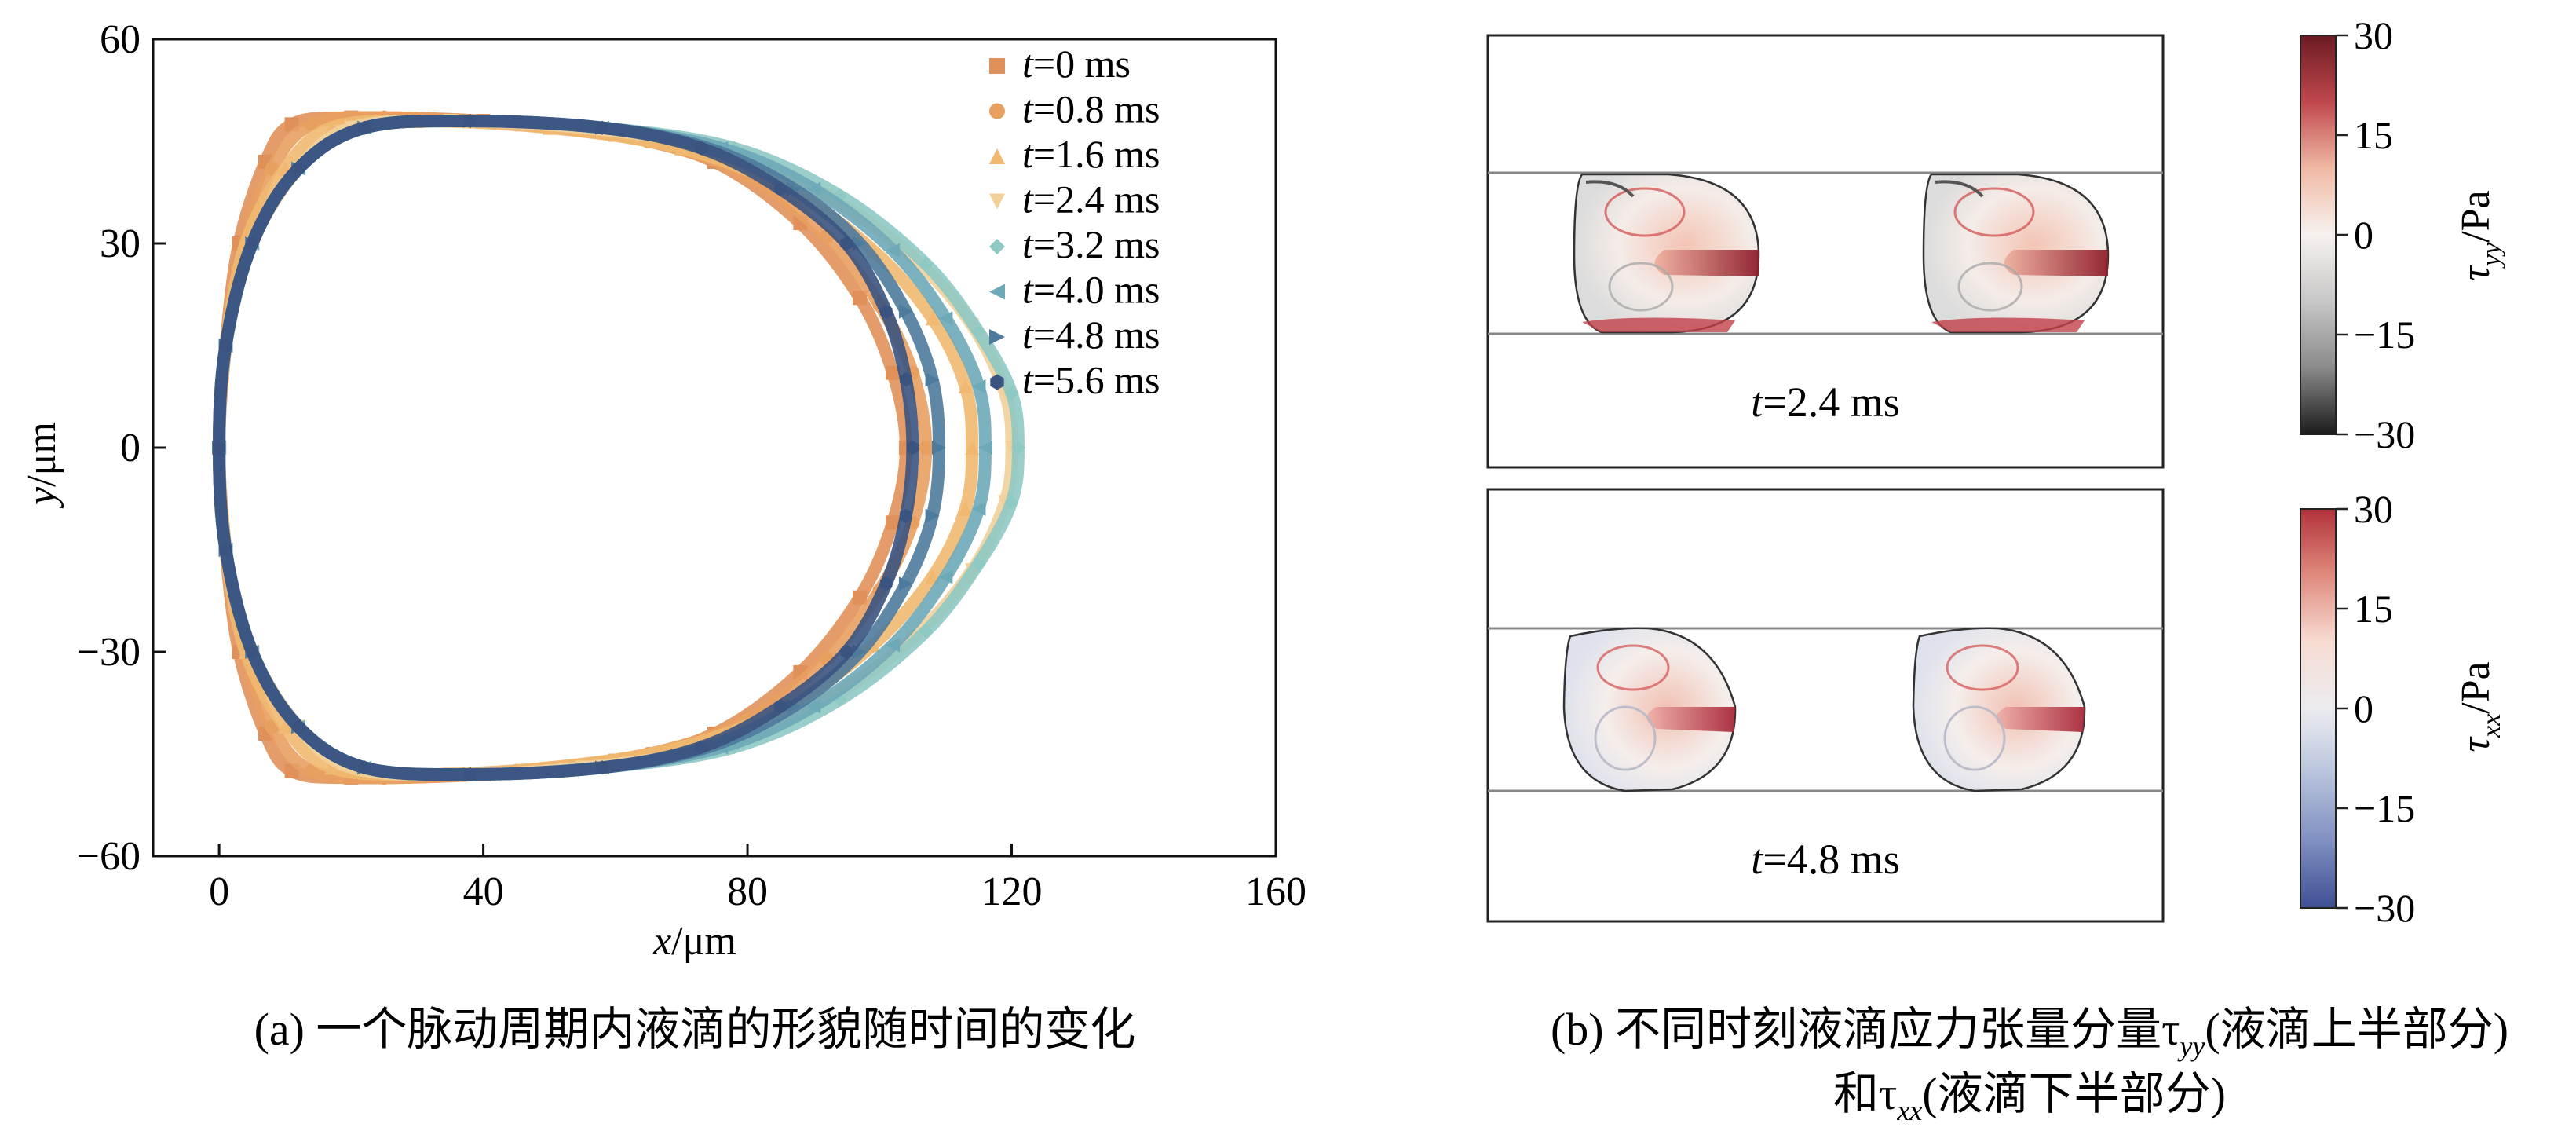  I want to click on colorbar-tick-label: −15, so click(2384, 808).